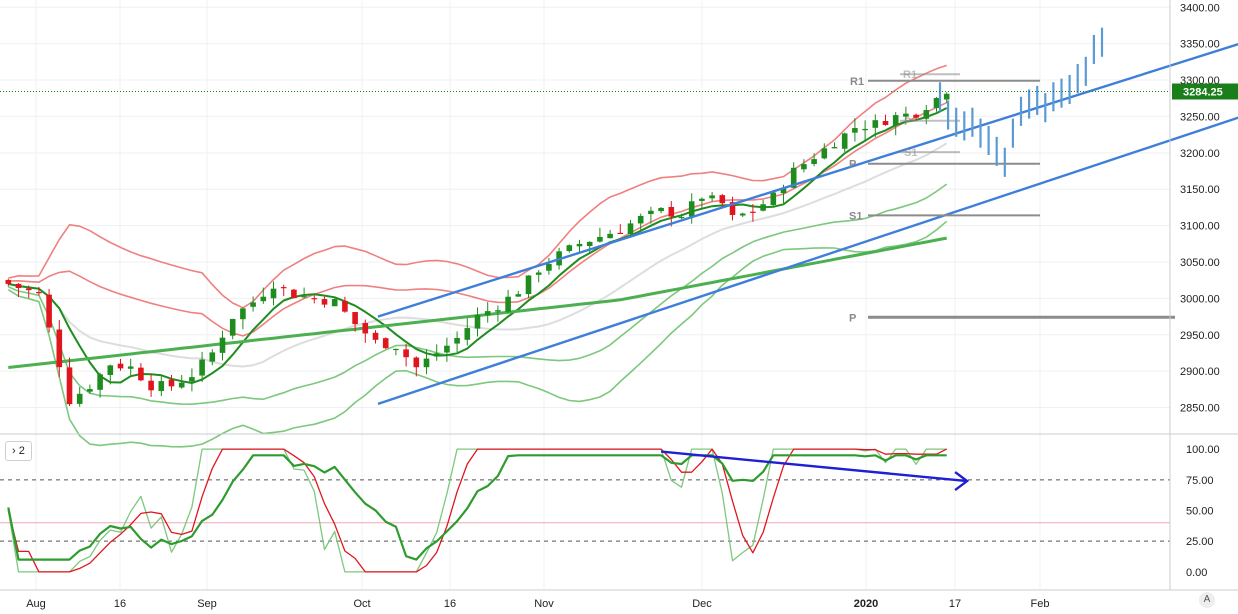 This screenshot has width=1238, height=614. Describe the element at coordinates (36, 604) in the screenshot. I see `time-tick-label: Aug` at that location.